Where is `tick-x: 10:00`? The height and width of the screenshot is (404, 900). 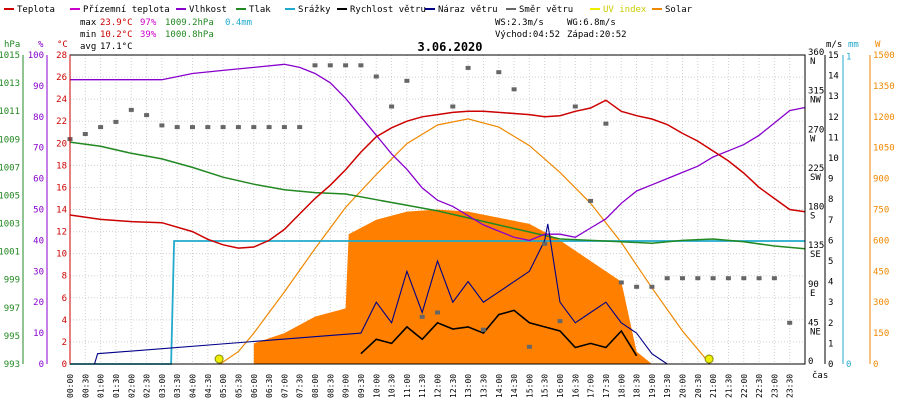 tick-x: 10:00 is located at coordinates (376, 386).